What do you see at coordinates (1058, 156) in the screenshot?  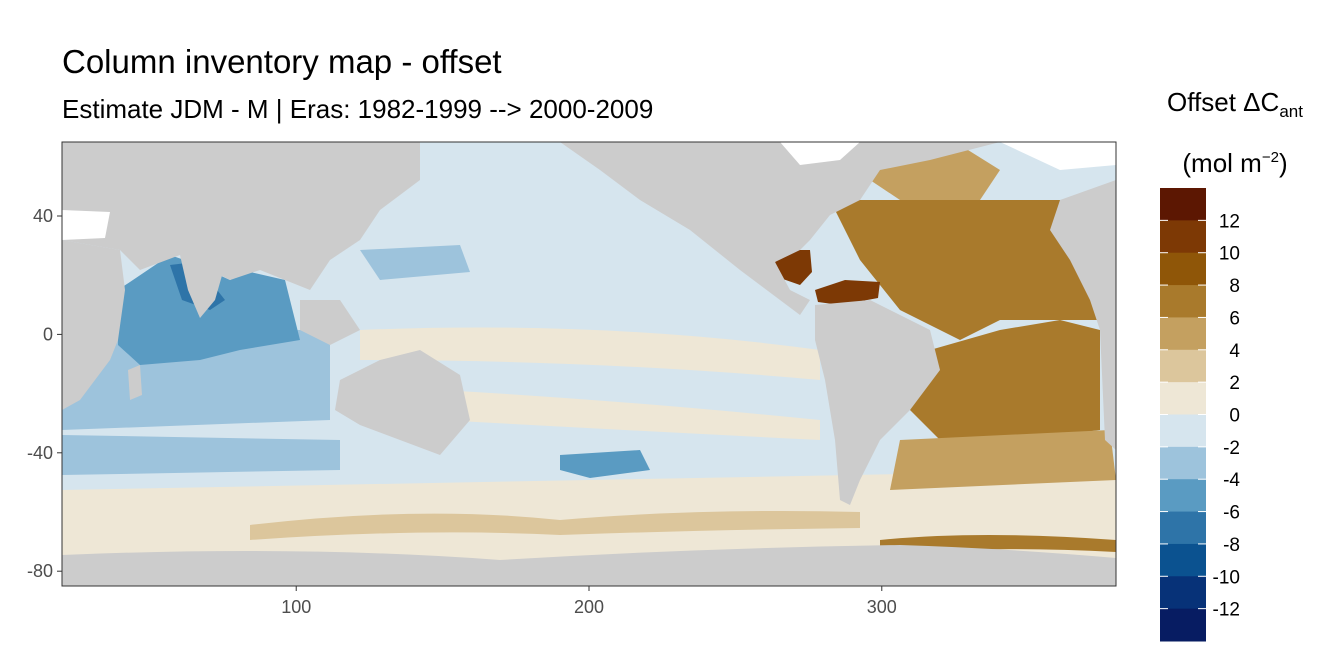 I see `missing-data-arctic` at bounding box center [1058, 156].